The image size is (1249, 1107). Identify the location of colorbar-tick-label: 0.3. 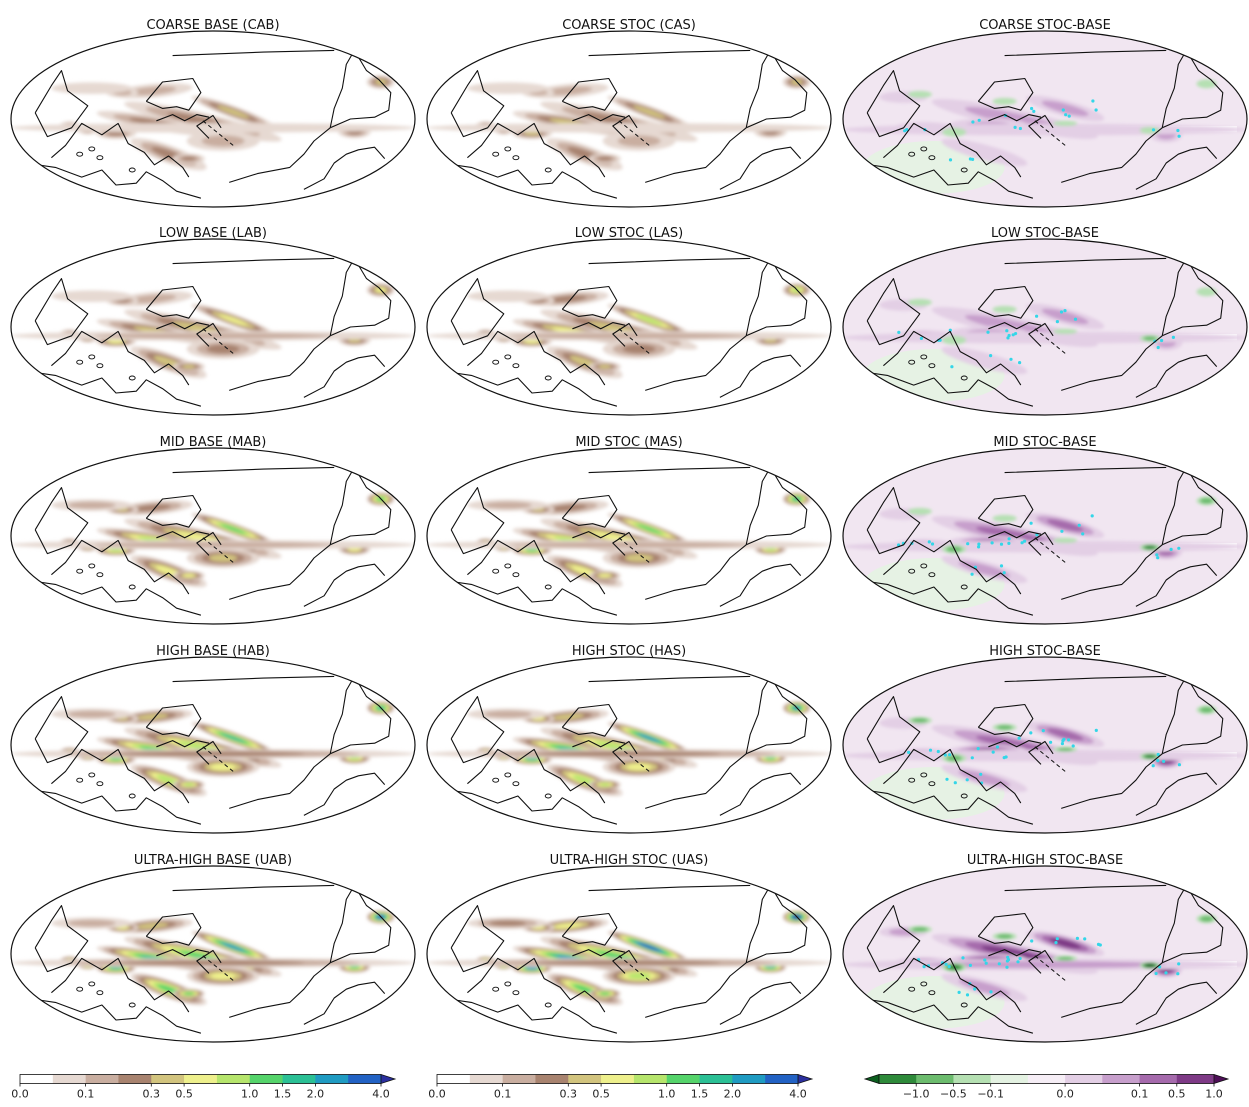
(569, 1094).